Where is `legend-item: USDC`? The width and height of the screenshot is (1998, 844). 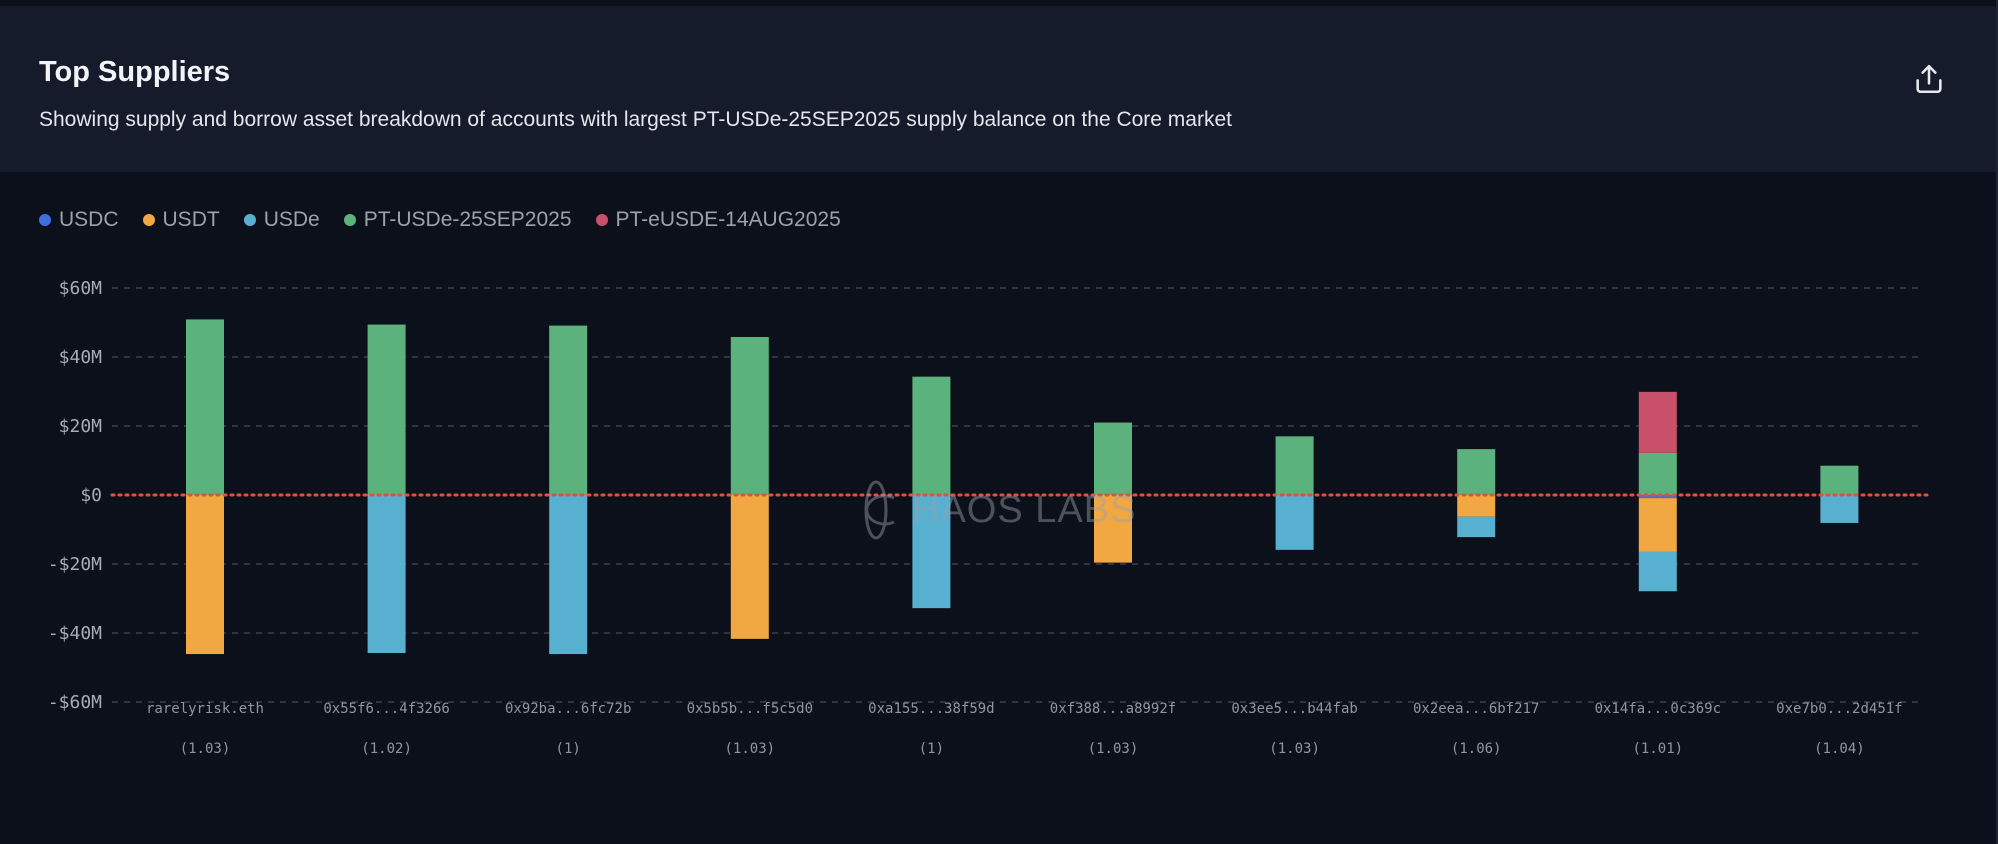
legend-item: USDC is located at coordinates (79, 220).